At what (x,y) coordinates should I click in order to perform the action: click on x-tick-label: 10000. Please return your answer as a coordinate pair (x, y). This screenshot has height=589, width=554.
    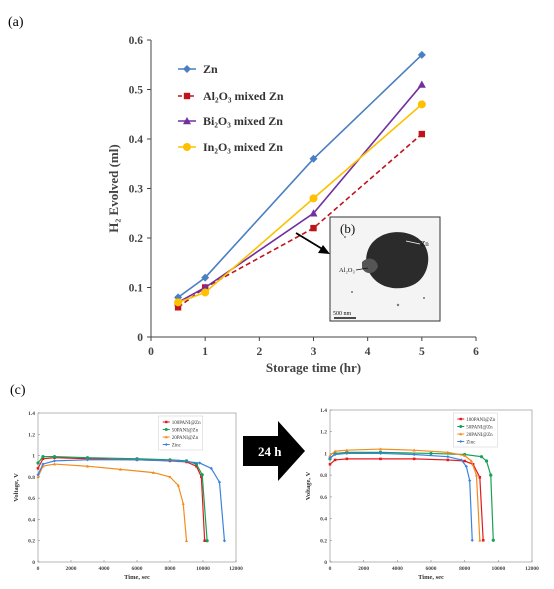
    Looking at the image, I should click on (203, 569).